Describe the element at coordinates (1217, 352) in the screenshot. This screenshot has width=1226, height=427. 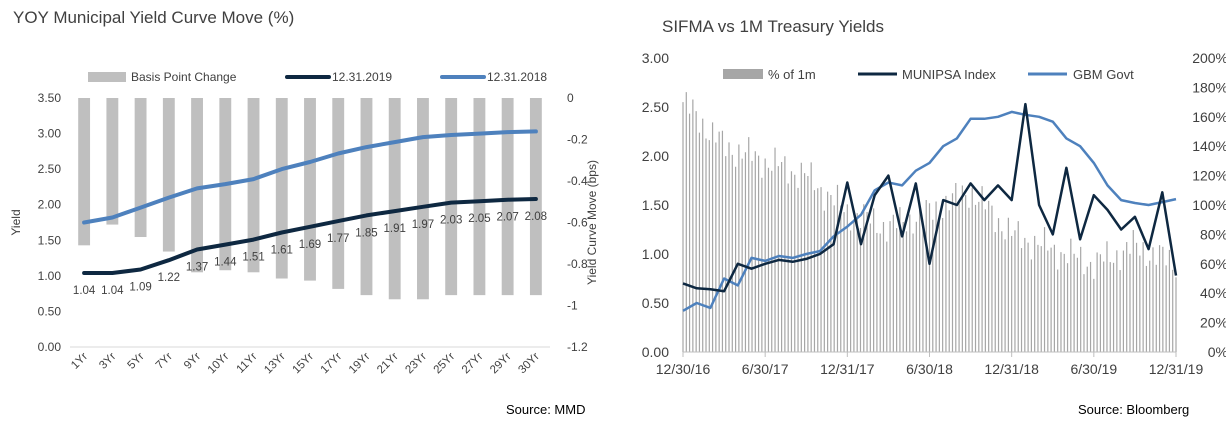
I see `y2-tick-label: 0%` at that location.